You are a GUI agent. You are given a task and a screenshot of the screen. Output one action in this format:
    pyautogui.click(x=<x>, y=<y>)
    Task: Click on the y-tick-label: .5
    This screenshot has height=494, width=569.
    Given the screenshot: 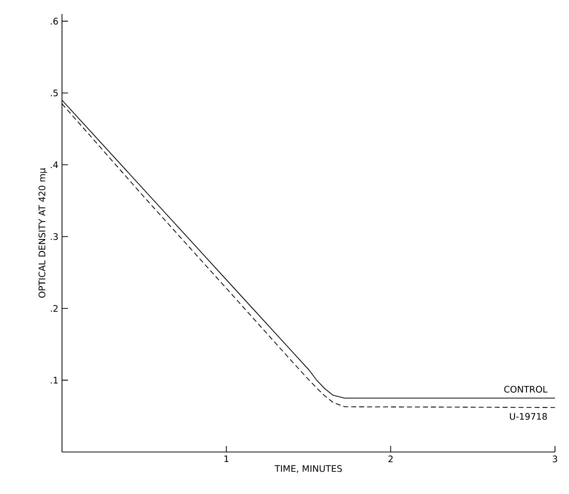 What is the action you would take?
    pyautogui.click(x=54, y=93)
    